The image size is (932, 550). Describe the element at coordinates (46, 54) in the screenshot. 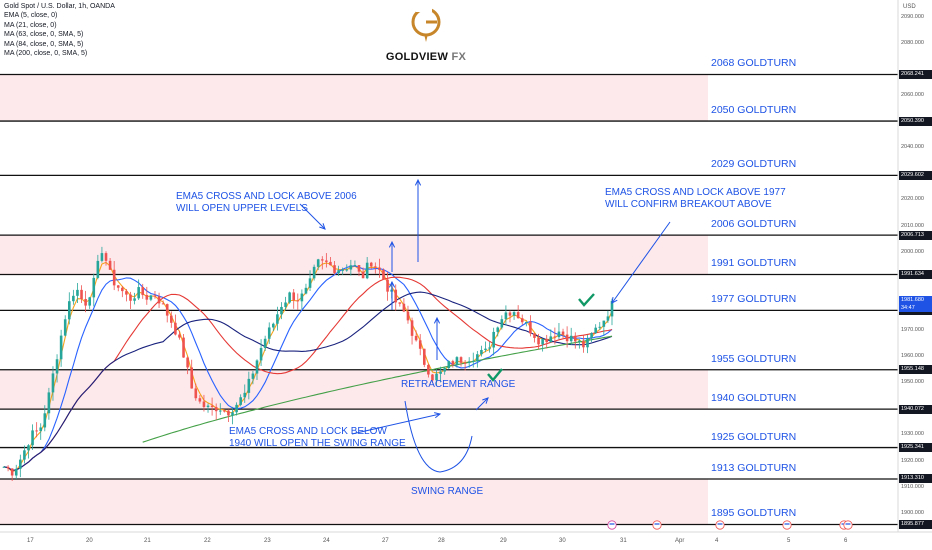

I see `legend-ma200: MA (200, close, 0, SMA, 5)` at that location.